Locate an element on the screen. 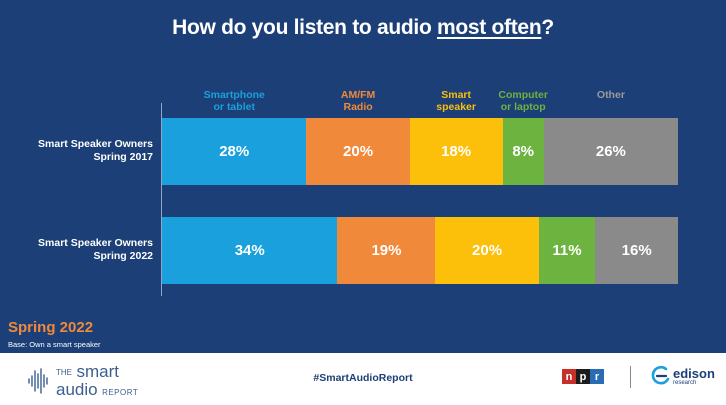 The height and width of the screenshot is (405, 726). smart-audio-report-logo: THE smart audio REPORT is located at coordinates (83, 381).